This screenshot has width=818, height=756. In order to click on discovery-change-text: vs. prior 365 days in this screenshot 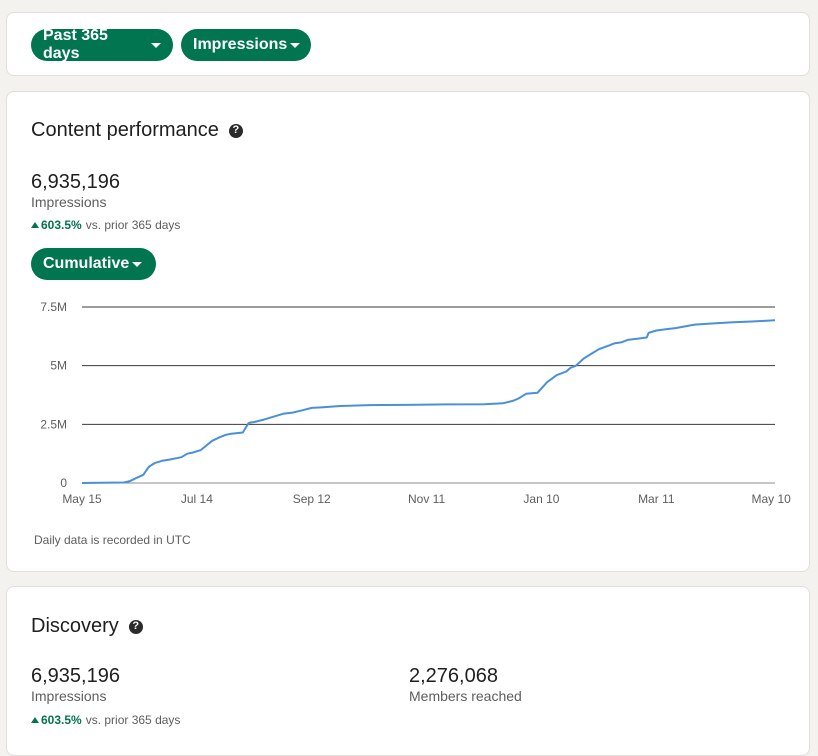, I will do `click(133, 720)`.